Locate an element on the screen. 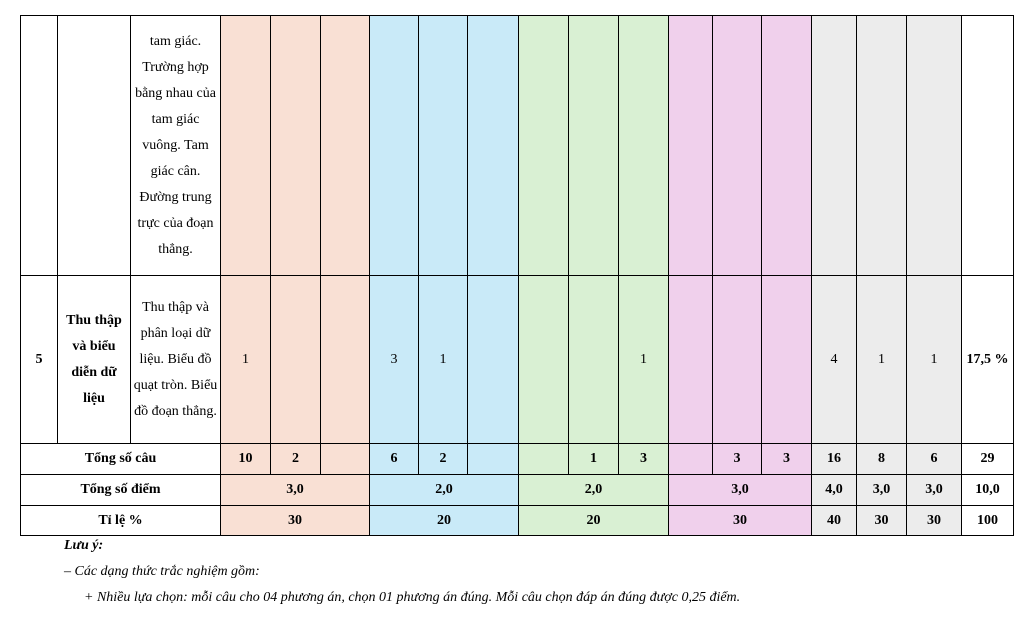 The image size is (1024, 631). value-cell: 40 is located at coordinates (834, 520).